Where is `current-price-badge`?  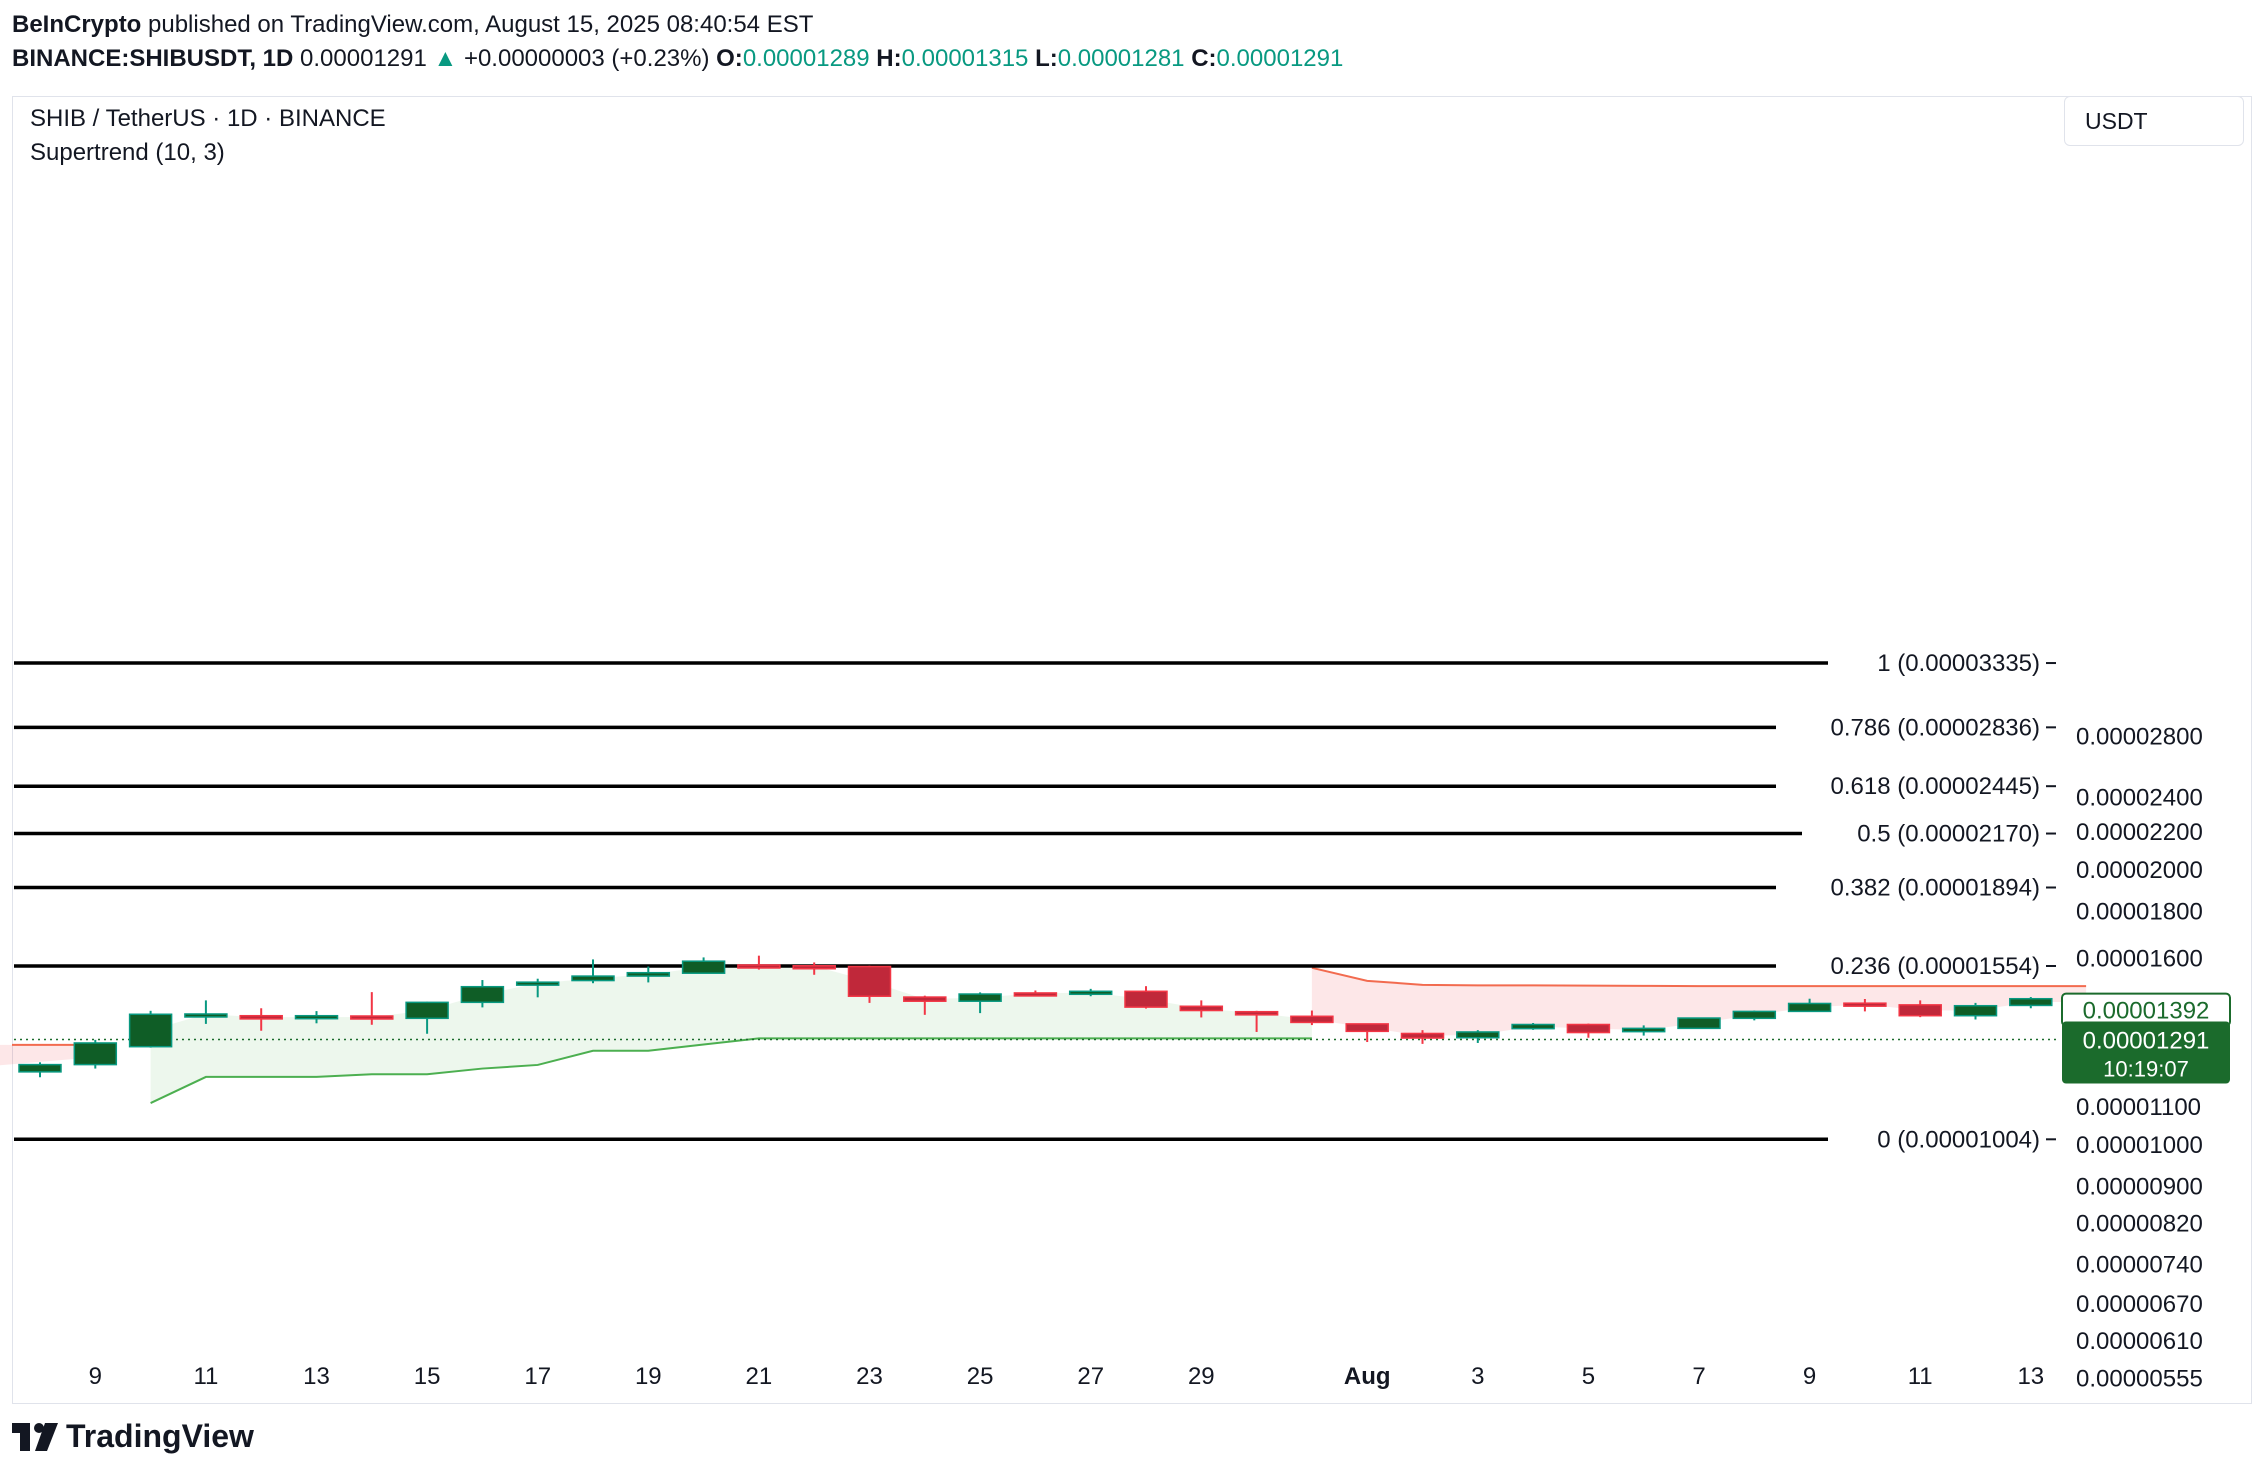 current-price-badge is located at coordinates (2146, 1052).